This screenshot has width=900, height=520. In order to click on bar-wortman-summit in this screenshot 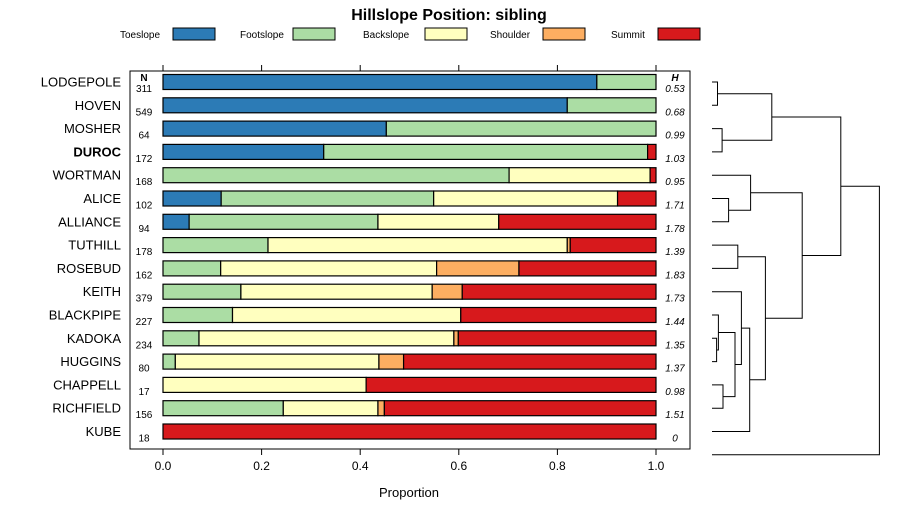, I will do `click(653, 175)`.